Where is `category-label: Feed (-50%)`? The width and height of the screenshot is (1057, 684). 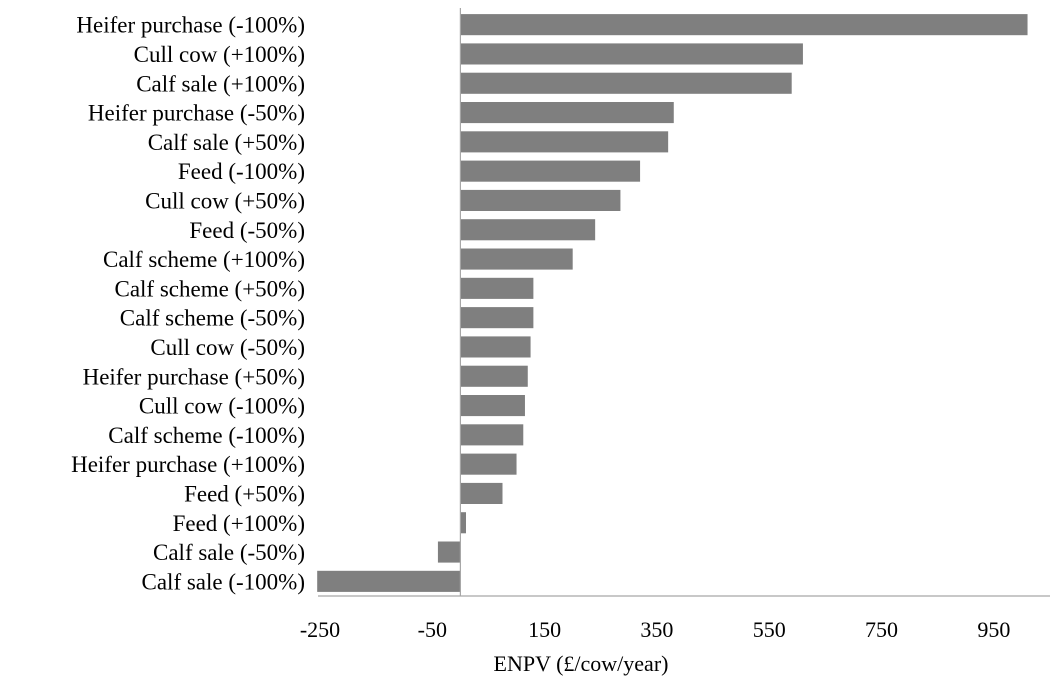 category-label: Feed (-50%) is located at coordinates (247, 230).